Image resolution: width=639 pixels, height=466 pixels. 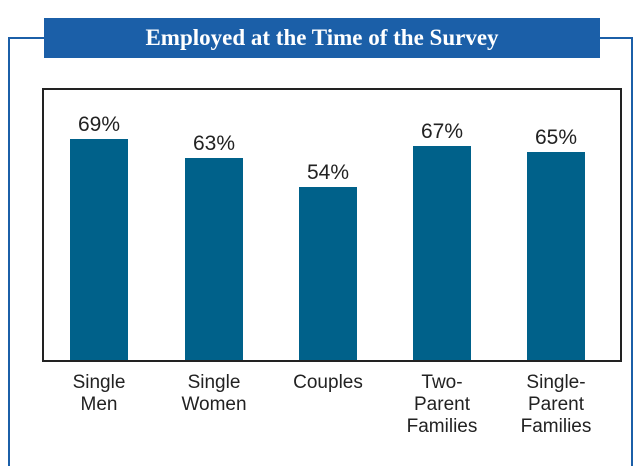 I want to click on x-tick-label: Single Men, so click(x=99, y=393).